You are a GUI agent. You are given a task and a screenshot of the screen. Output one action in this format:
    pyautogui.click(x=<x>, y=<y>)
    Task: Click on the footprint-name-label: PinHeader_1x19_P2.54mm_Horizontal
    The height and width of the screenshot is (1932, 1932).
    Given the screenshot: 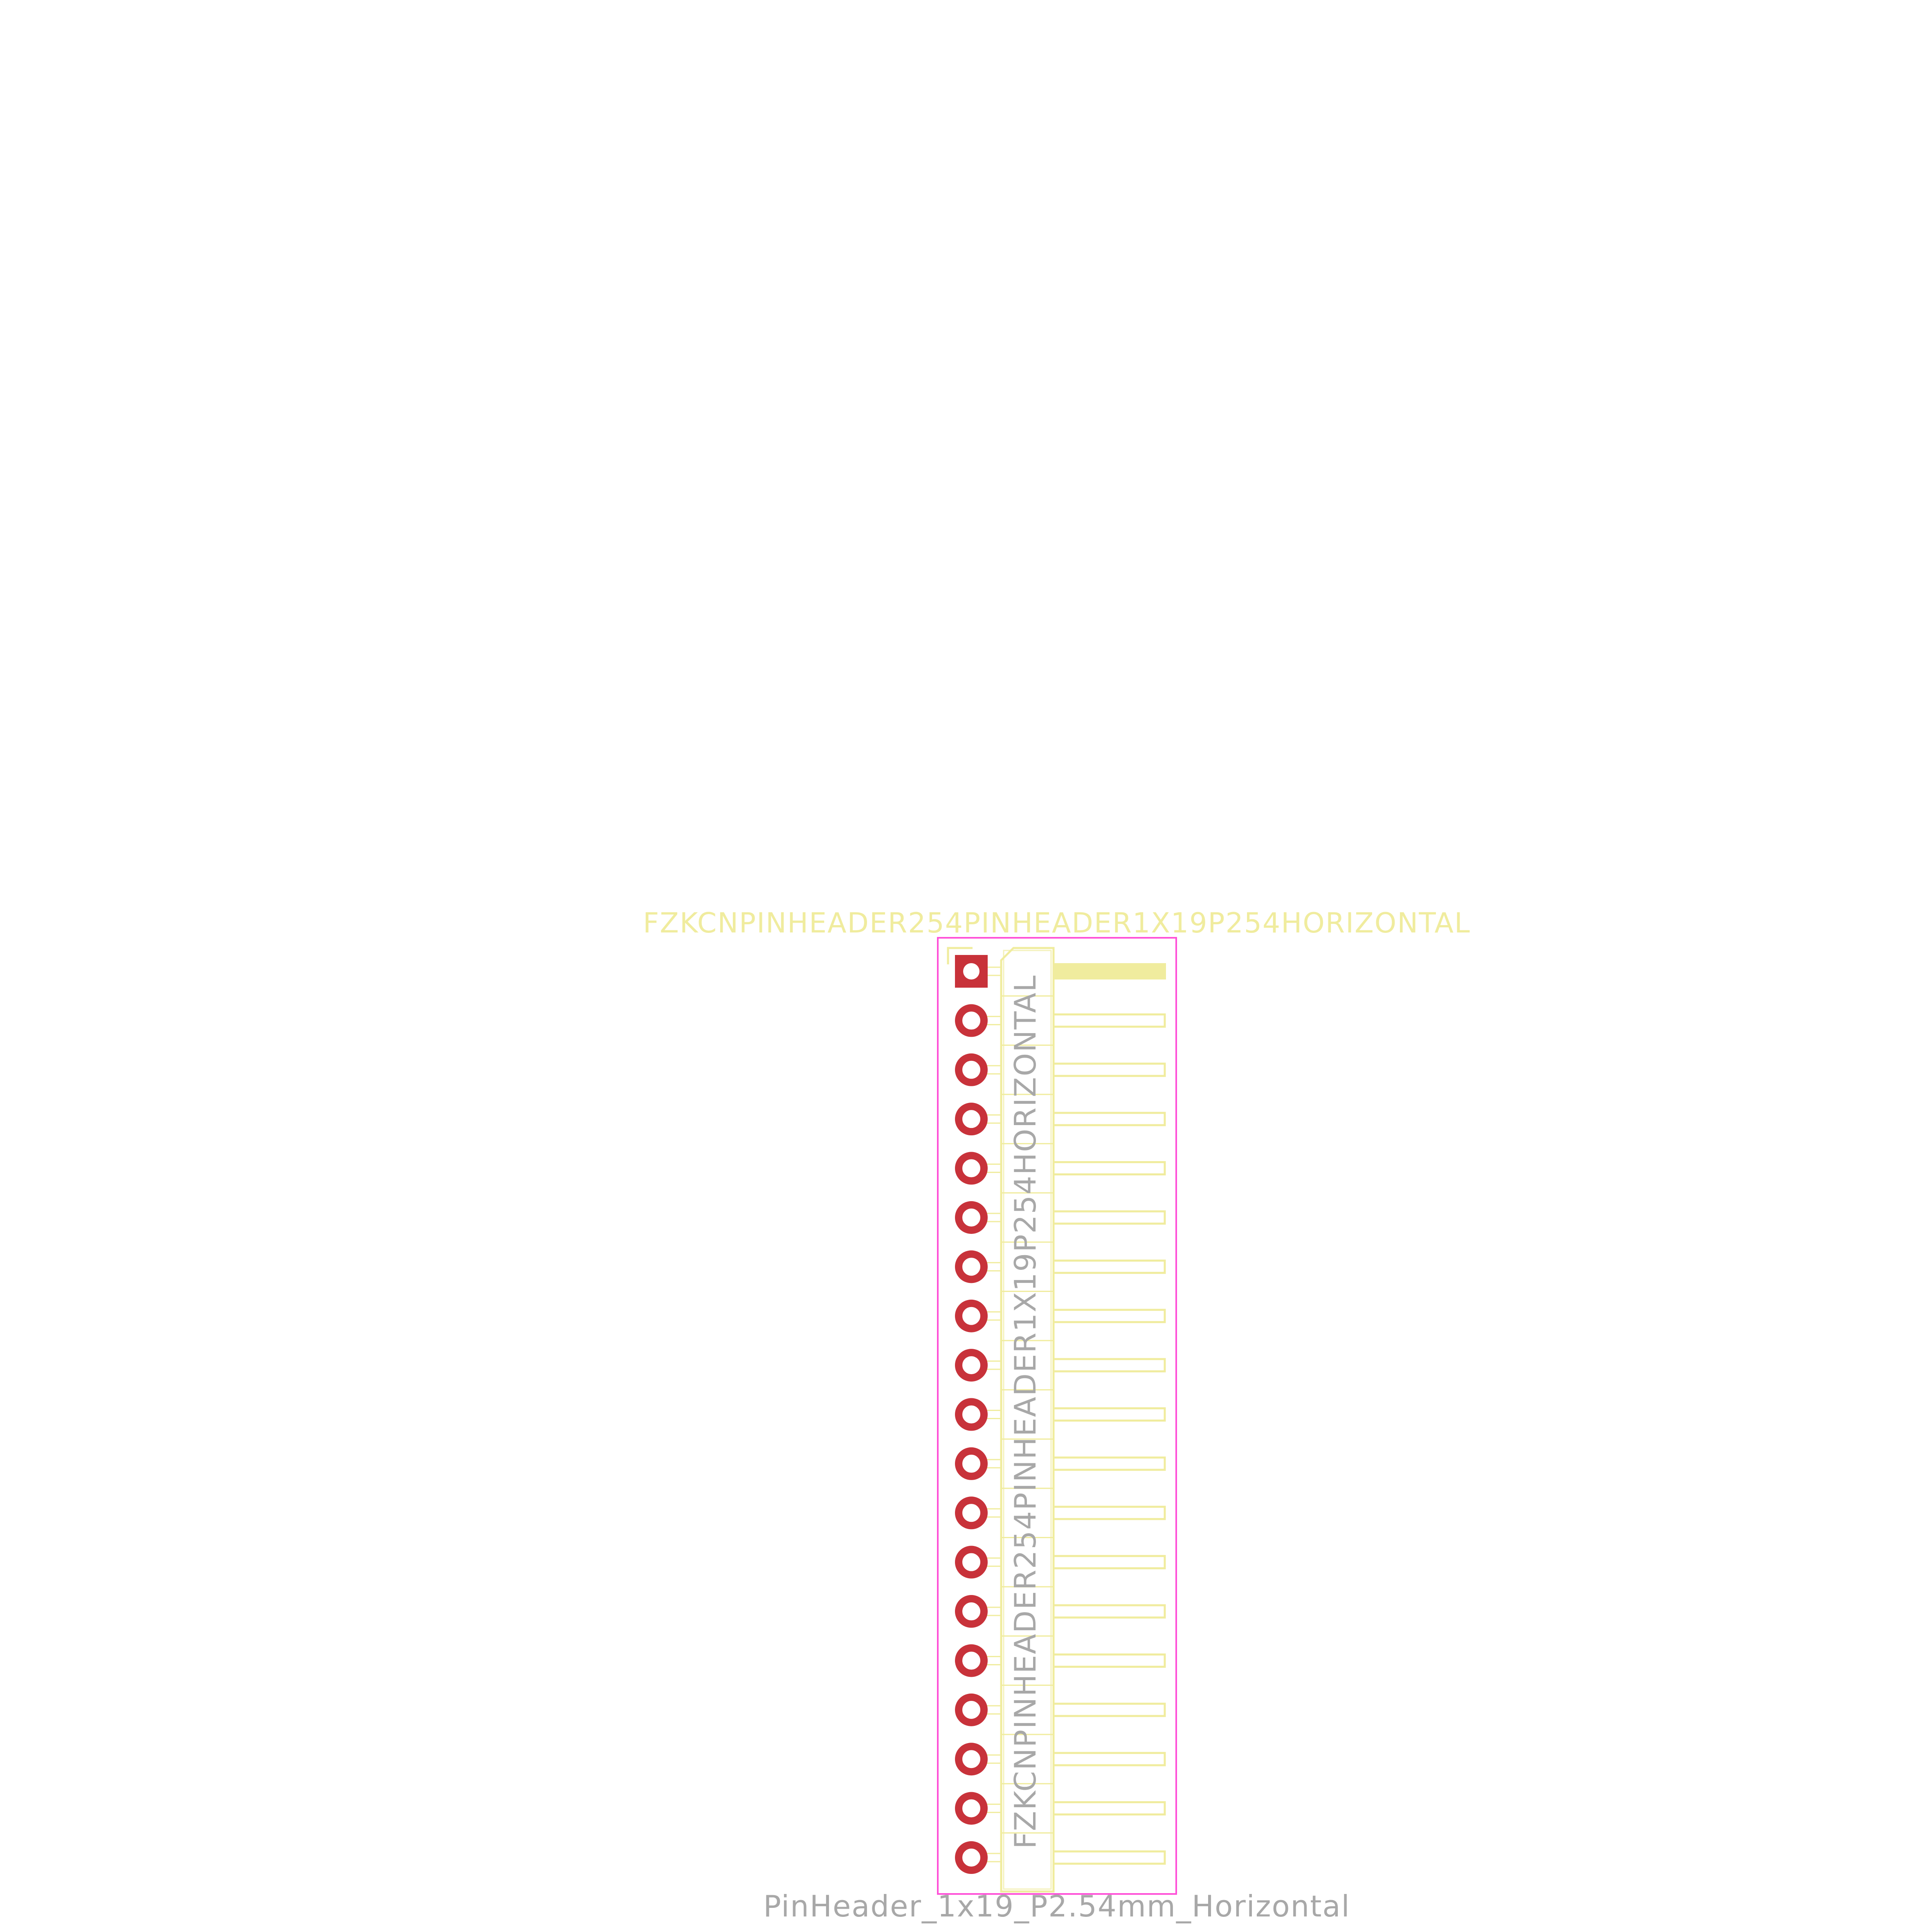 What is the action you would take?
    pyautogui.click(x=1057, y=1906)
    